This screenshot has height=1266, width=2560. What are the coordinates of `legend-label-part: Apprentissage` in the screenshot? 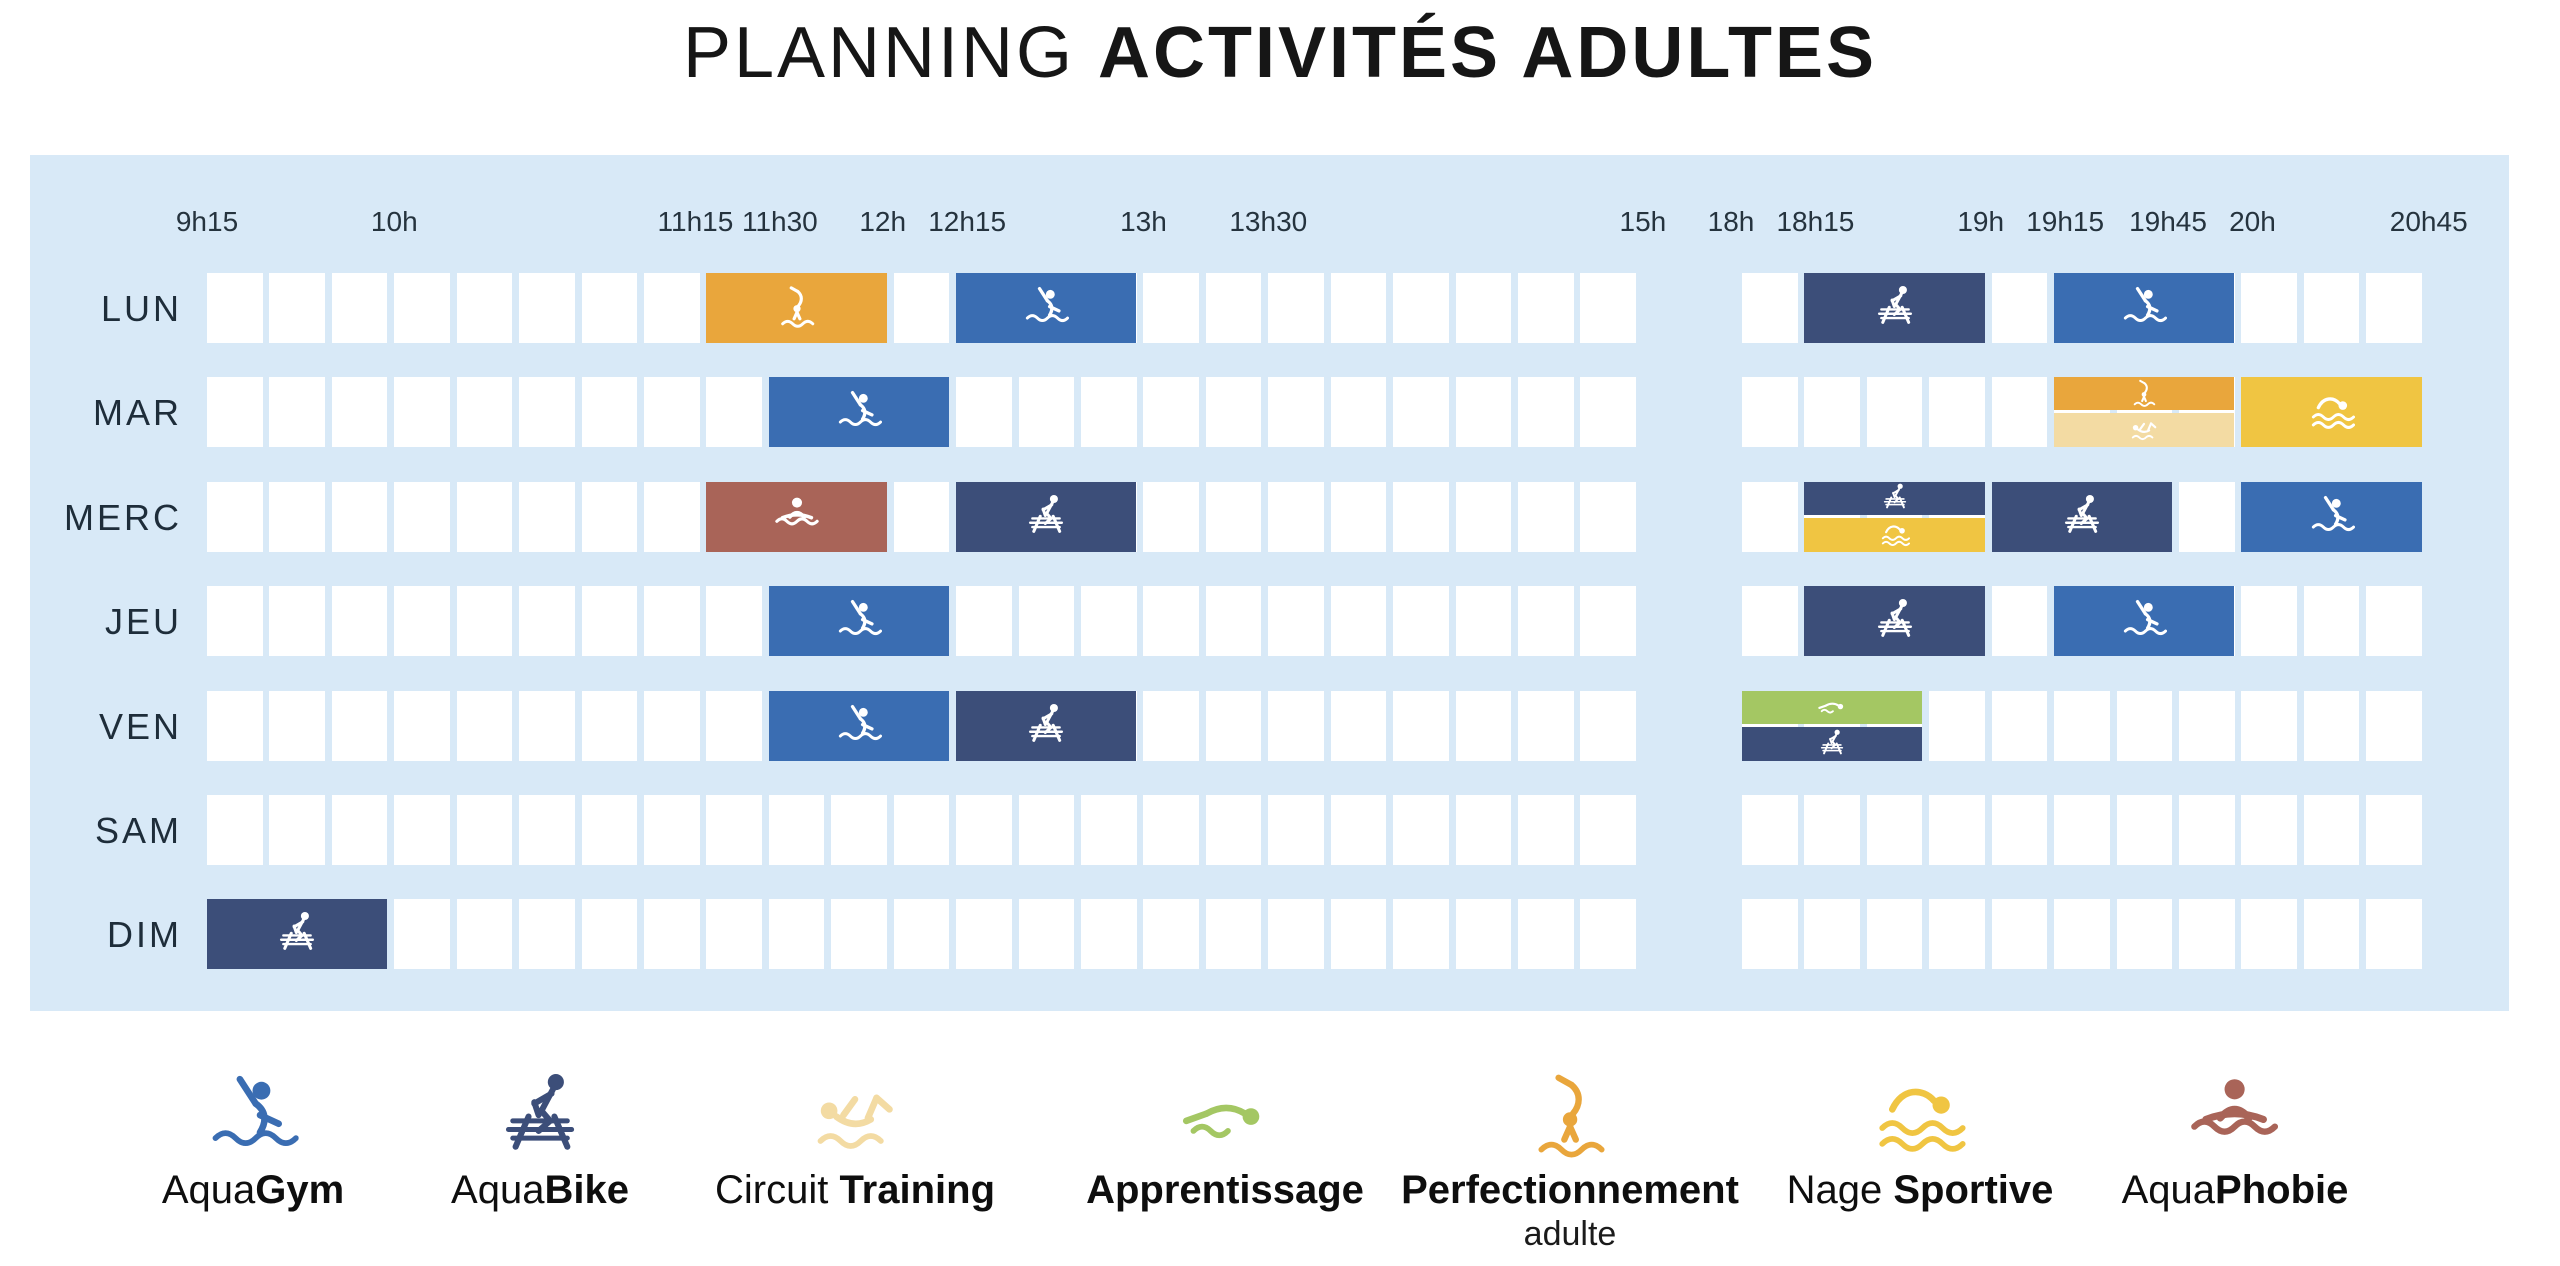 It's located at (1225, 1190).